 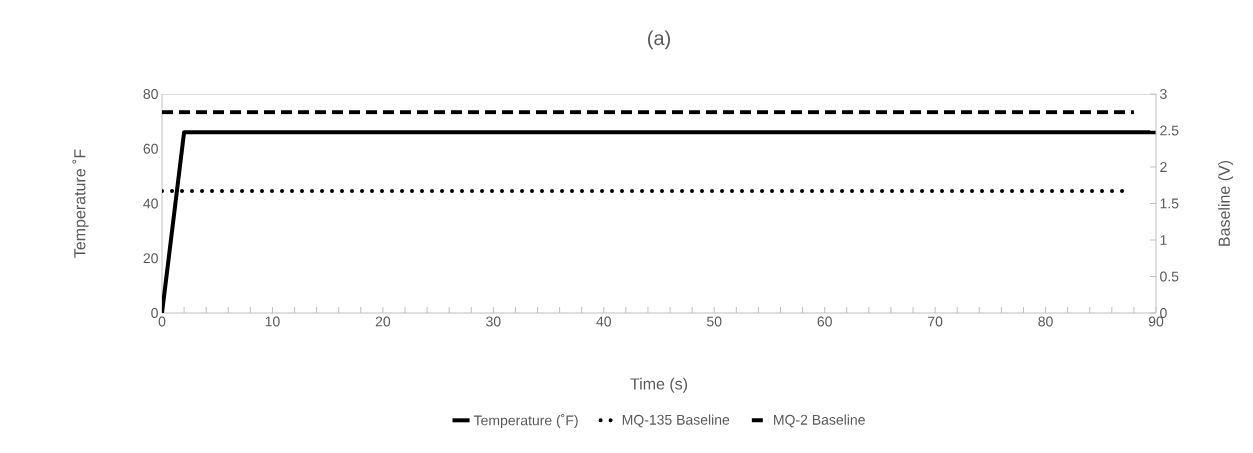 I want to click on x-tick-label: 40, so click(x=604, y=321).